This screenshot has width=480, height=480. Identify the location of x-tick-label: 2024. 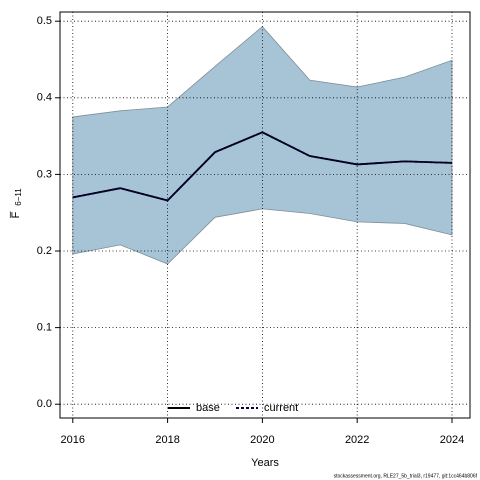
(452, 440).